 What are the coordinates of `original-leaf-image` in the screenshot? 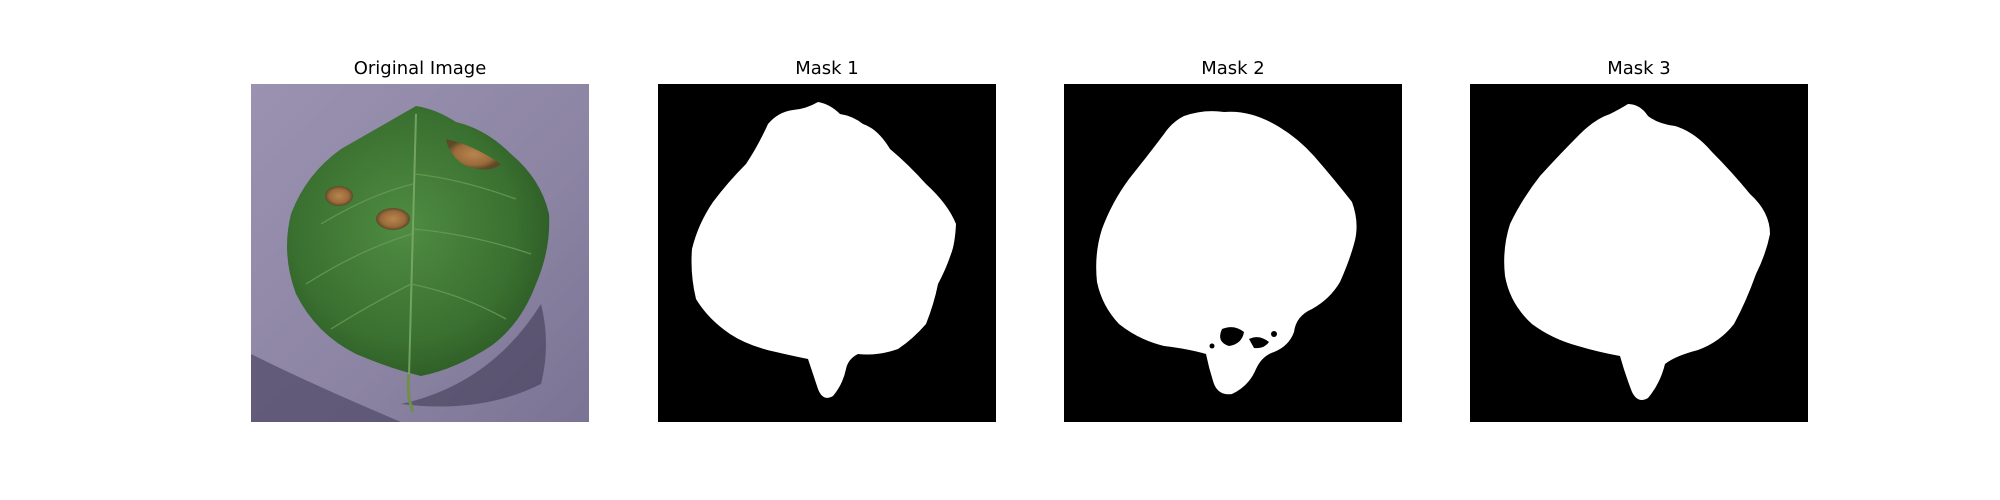 It's located at (420, 253).